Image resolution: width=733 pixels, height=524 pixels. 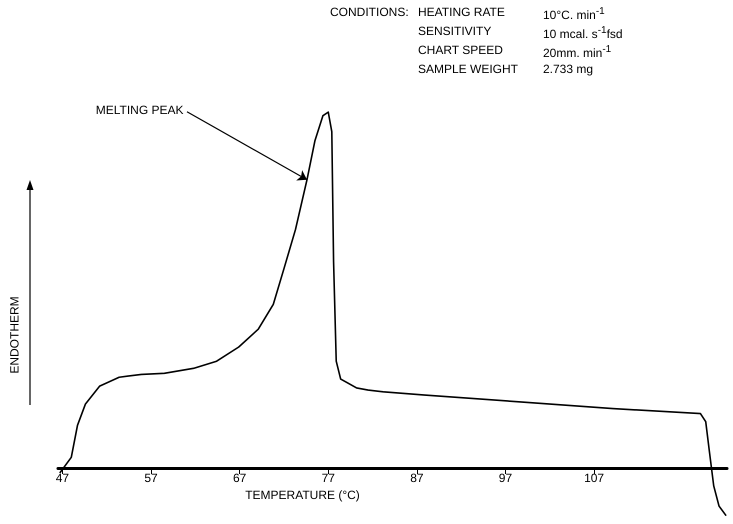 I want to click on x-tick-label: 47, so click(x=63, y=478).